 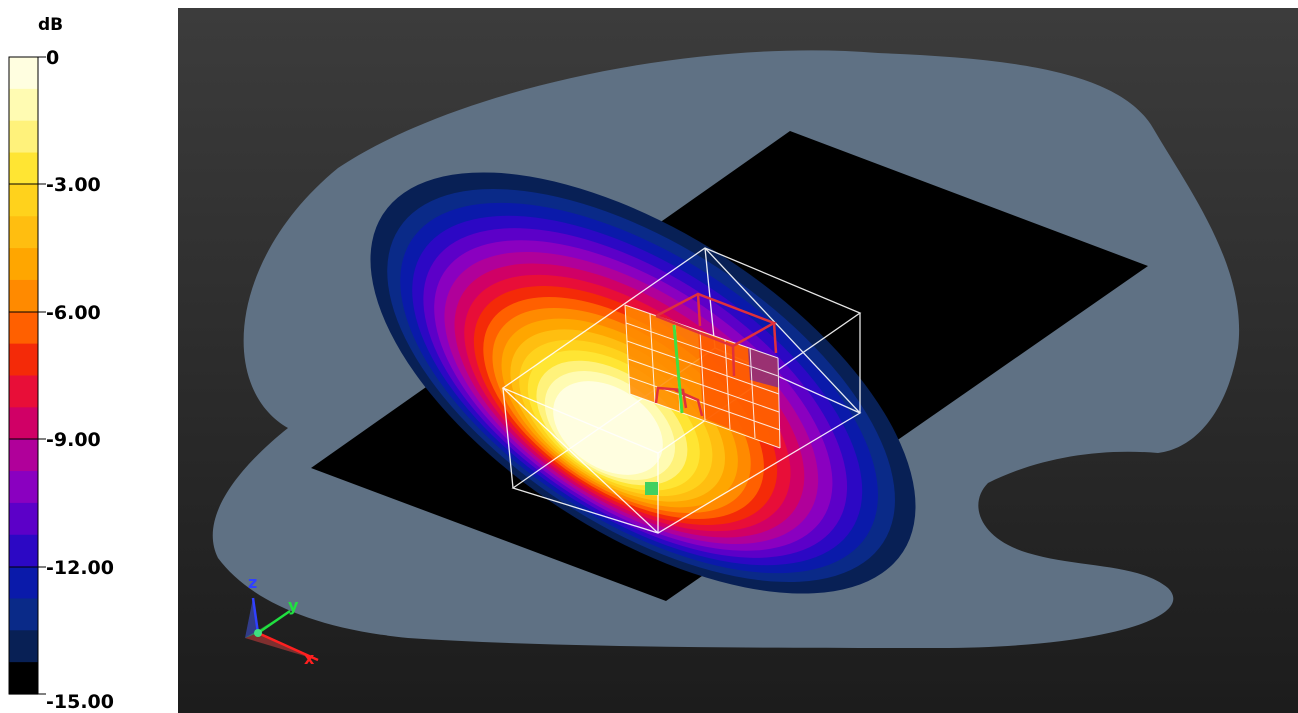 I want to click on colorbar-tick-label: -9.00, so click(x=73, y=440).